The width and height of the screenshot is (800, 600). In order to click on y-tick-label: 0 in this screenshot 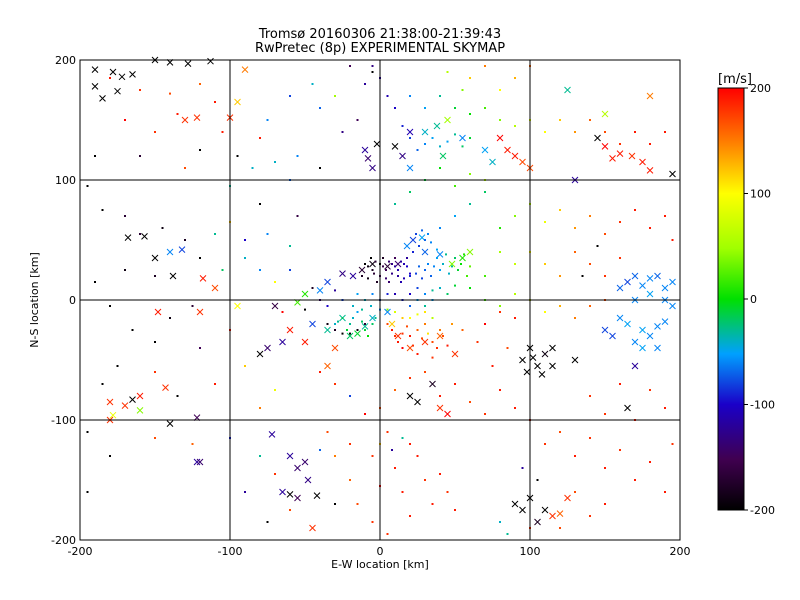, I will do `click(72, 300)`.